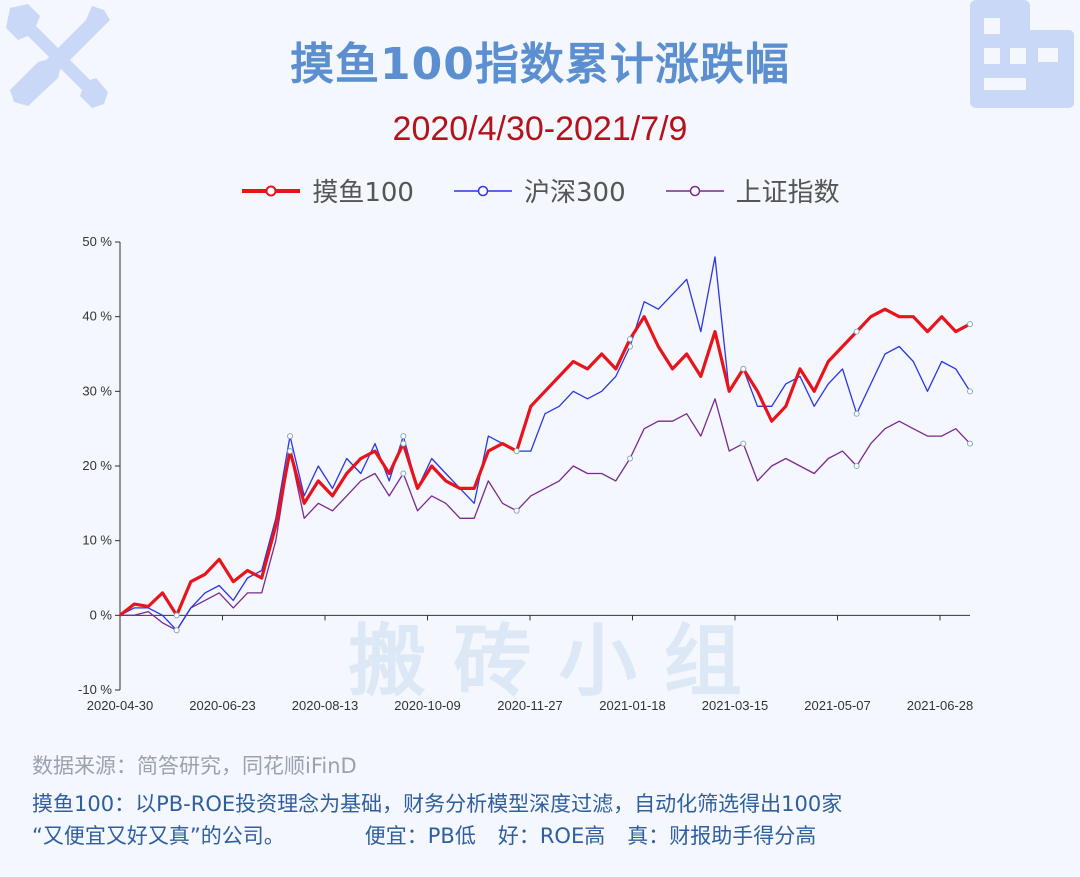 This screenshot has height=877, width=1080. Describe the element at coordinates (97, 390) in the screenshot. I see `y-tick-label: 30 %` at that location.